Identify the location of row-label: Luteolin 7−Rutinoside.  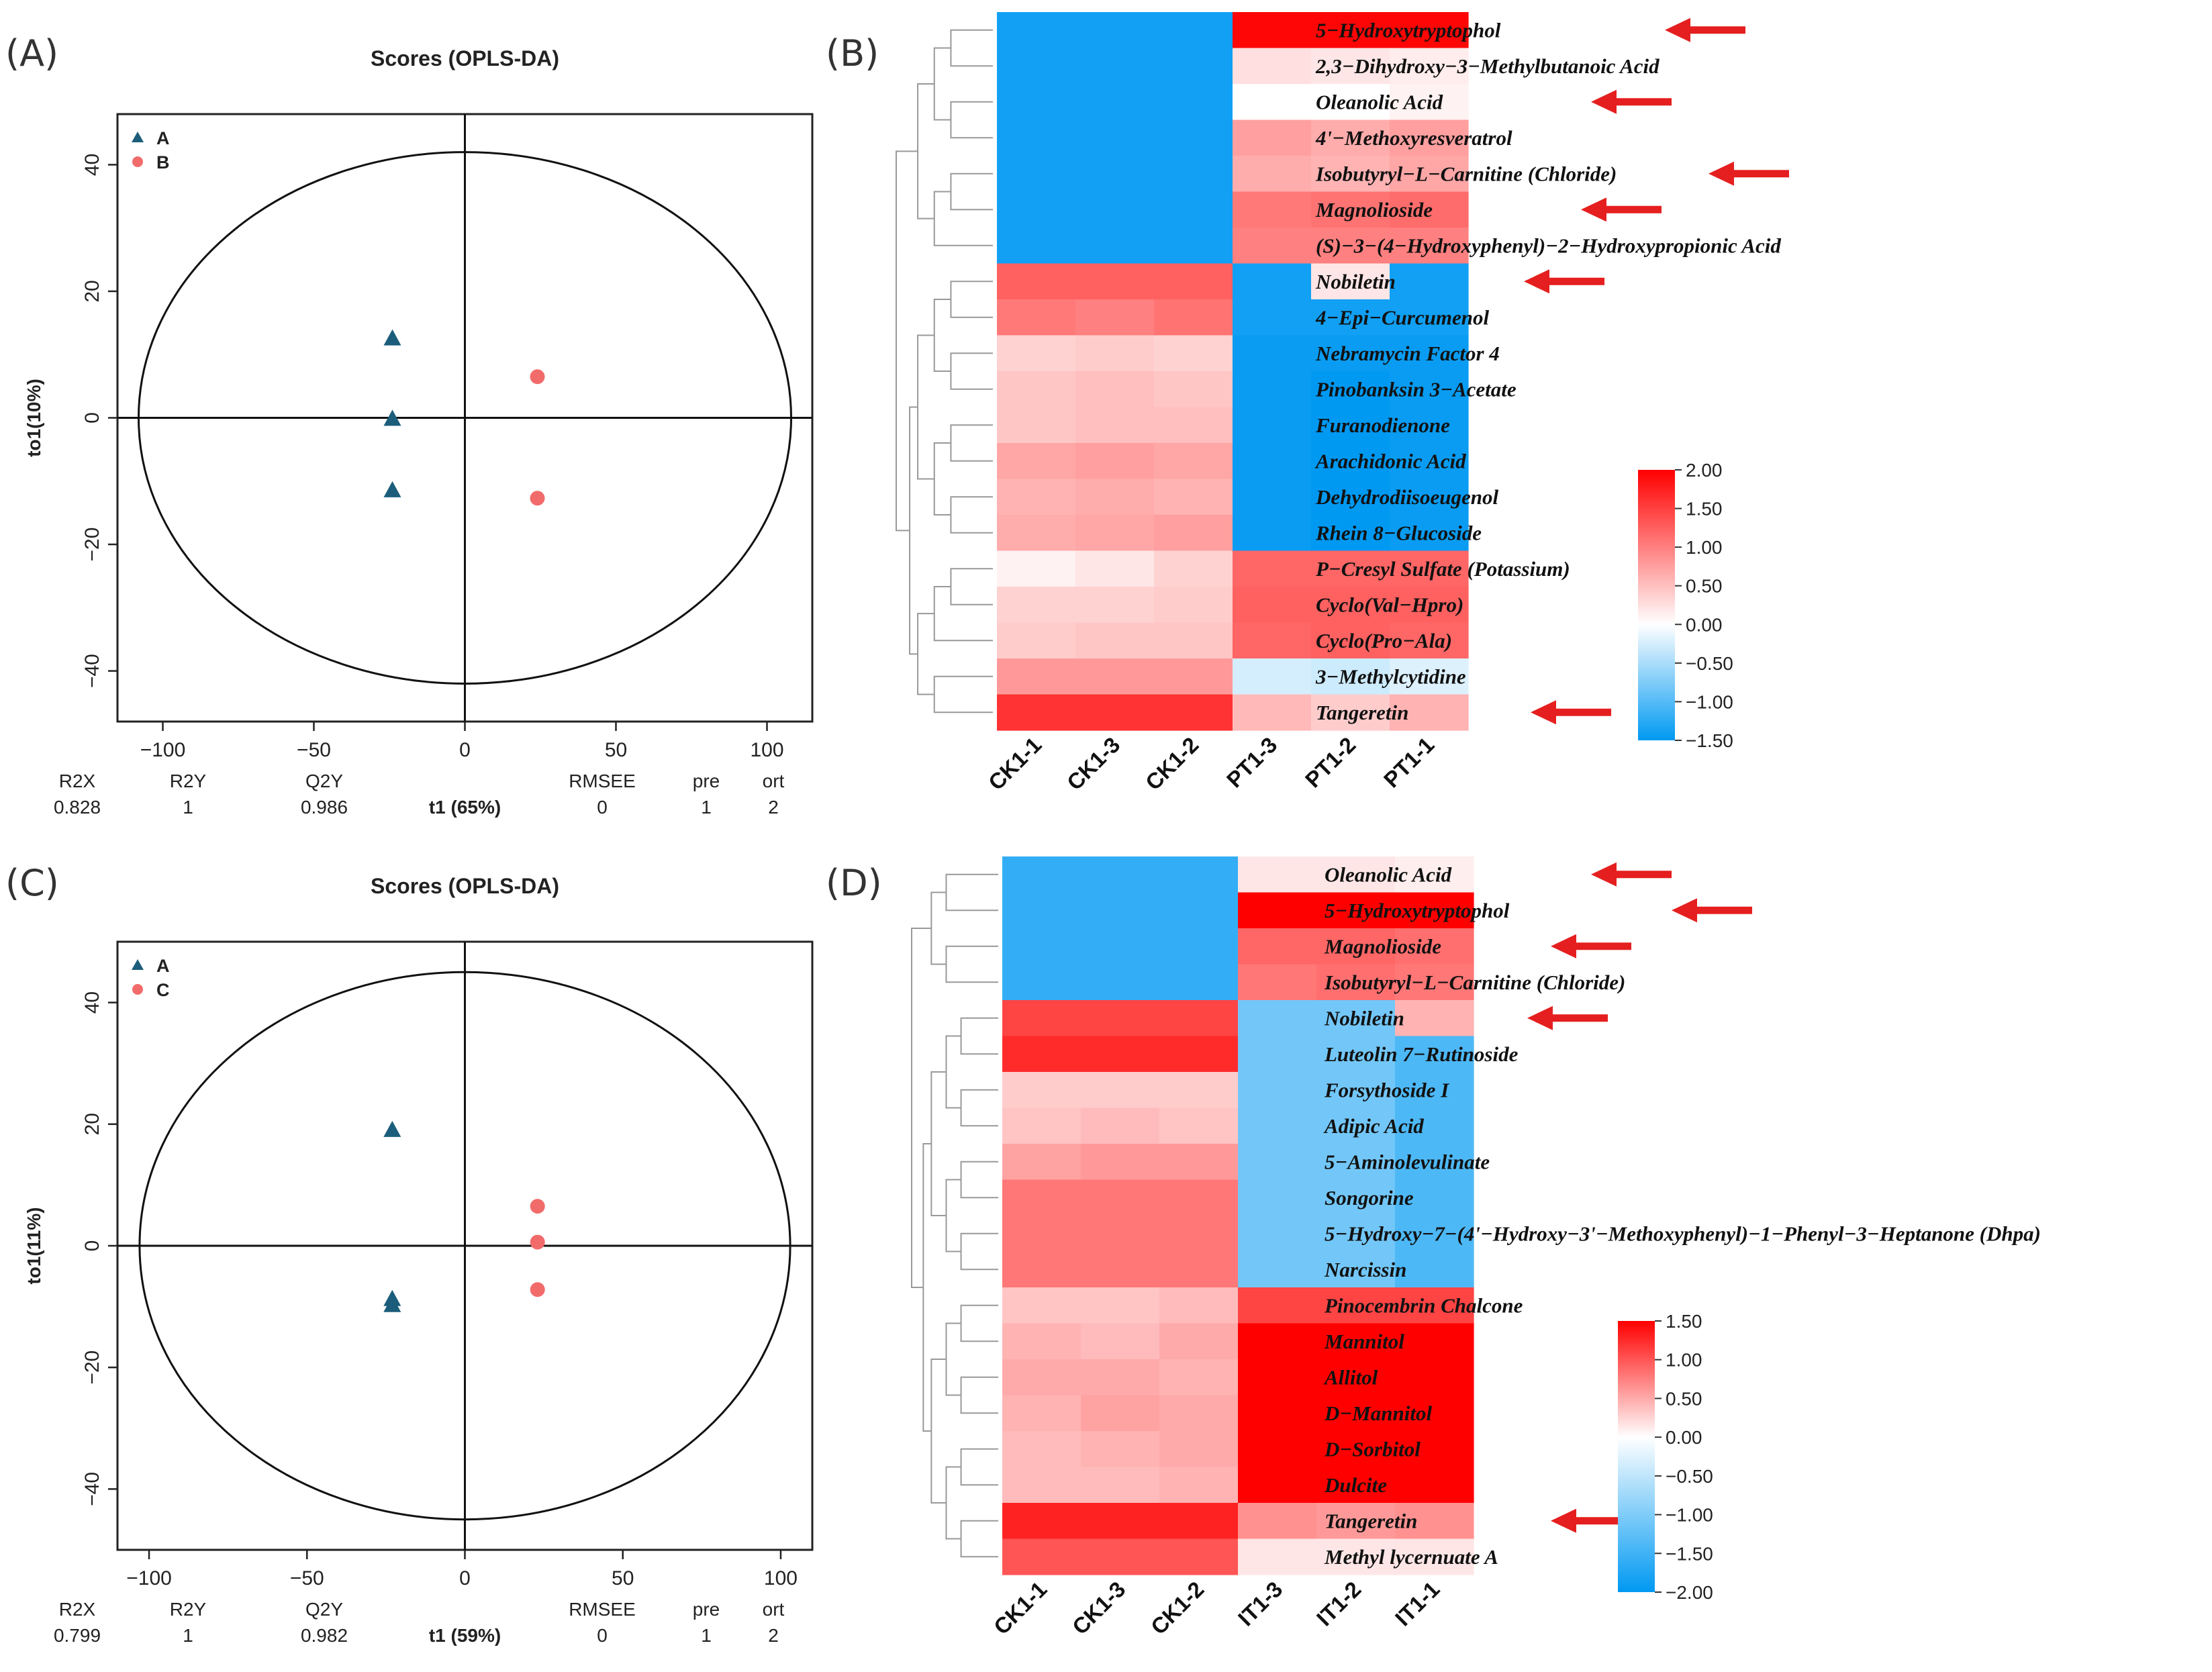
(1422, 1054).